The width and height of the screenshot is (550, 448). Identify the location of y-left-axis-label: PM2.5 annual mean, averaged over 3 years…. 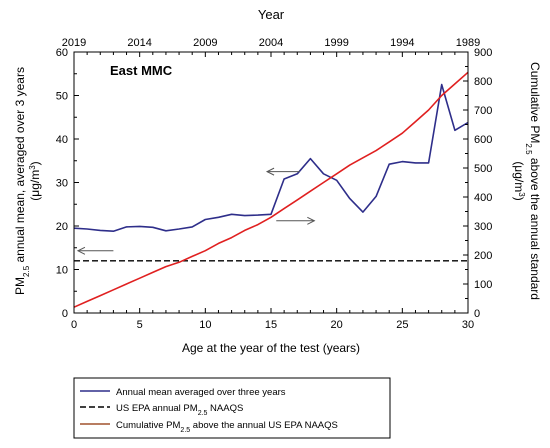
(27, 181).